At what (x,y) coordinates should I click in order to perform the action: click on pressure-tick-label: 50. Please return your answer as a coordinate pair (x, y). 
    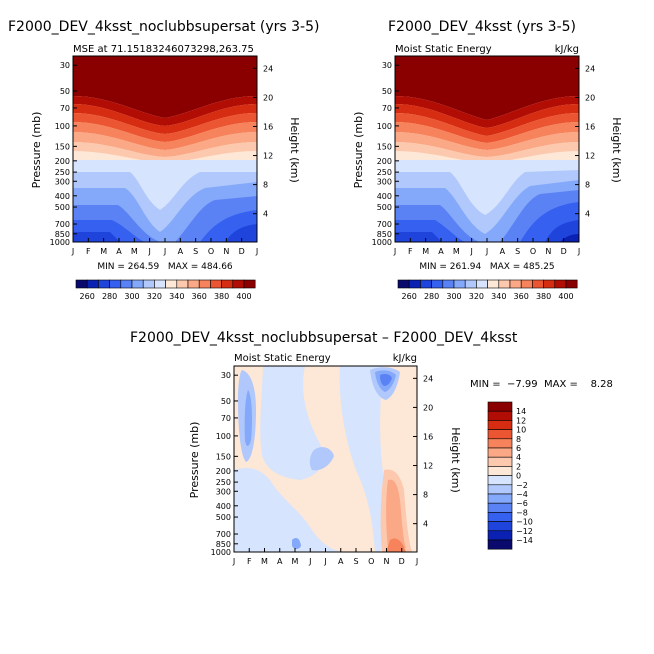
    Looking at the image, I should click on (65, 91).